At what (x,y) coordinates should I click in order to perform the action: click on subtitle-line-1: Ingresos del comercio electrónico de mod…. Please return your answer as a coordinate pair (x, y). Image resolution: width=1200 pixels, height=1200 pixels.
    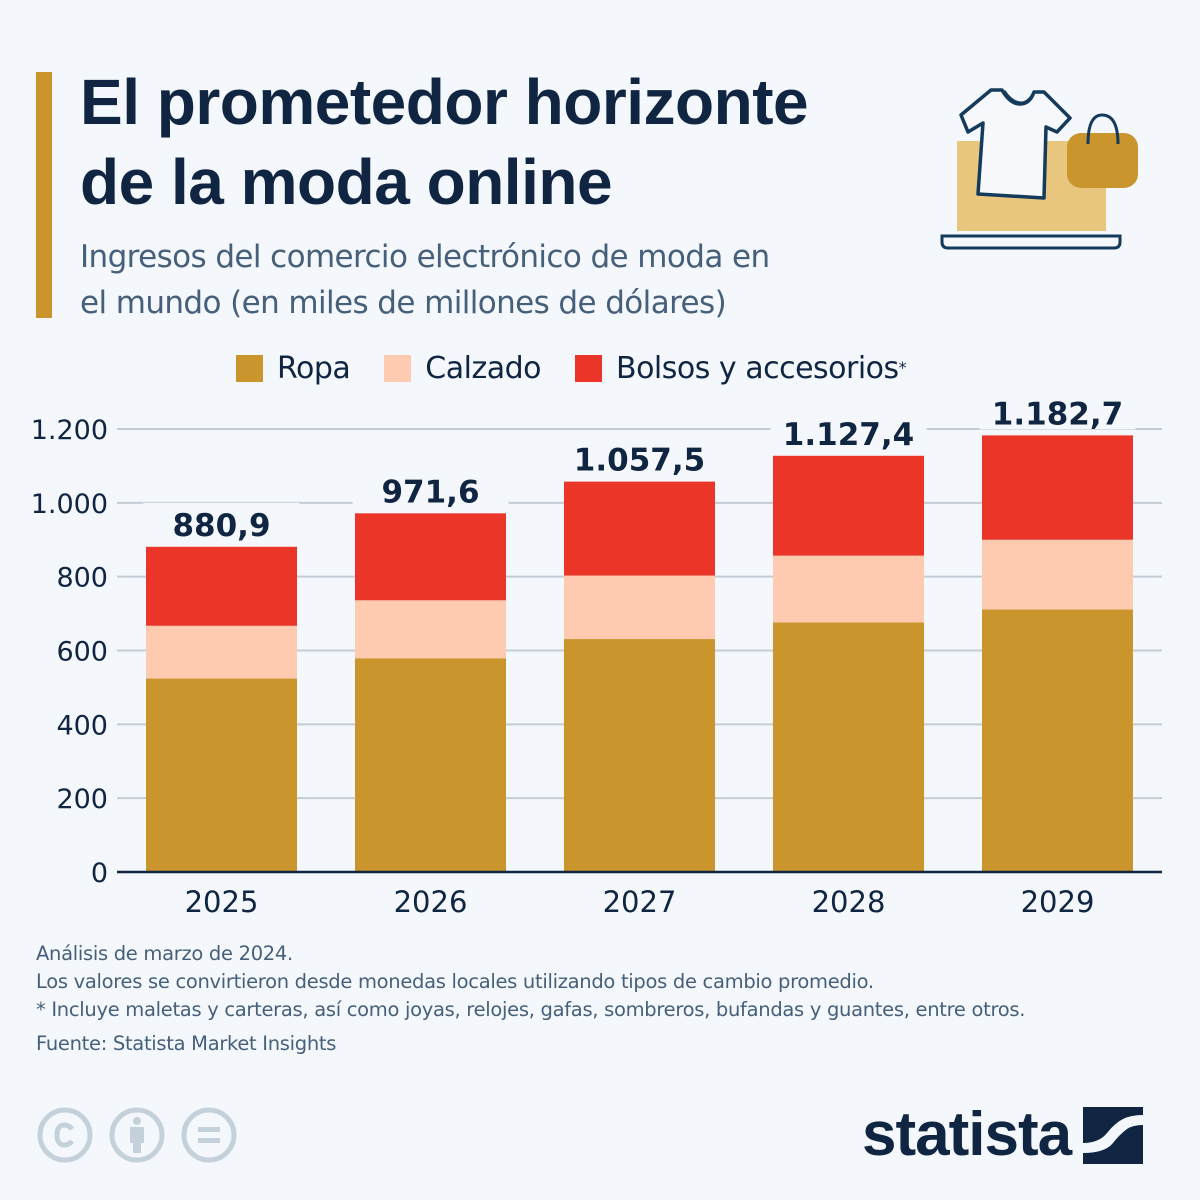
    Looking at the image, I should click on (425, 257).